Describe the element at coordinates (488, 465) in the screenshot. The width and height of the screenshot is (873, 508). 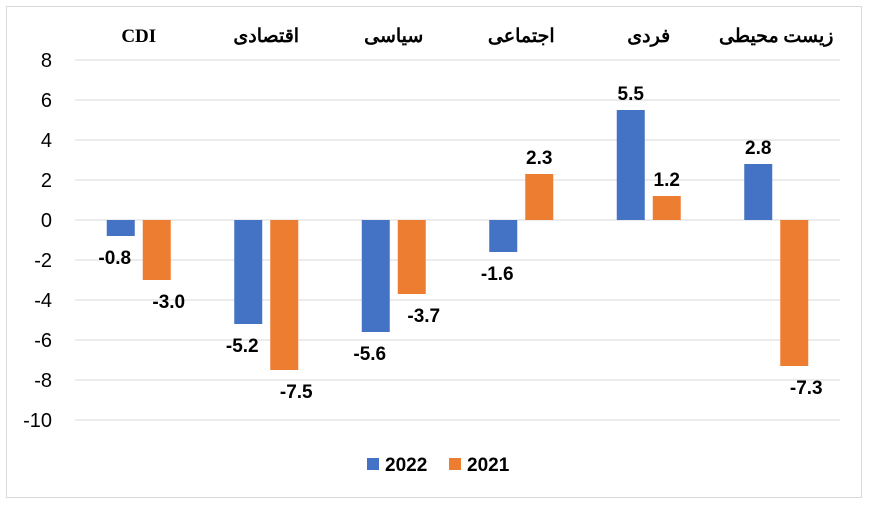
I see `legend-label: 2021` at that location.